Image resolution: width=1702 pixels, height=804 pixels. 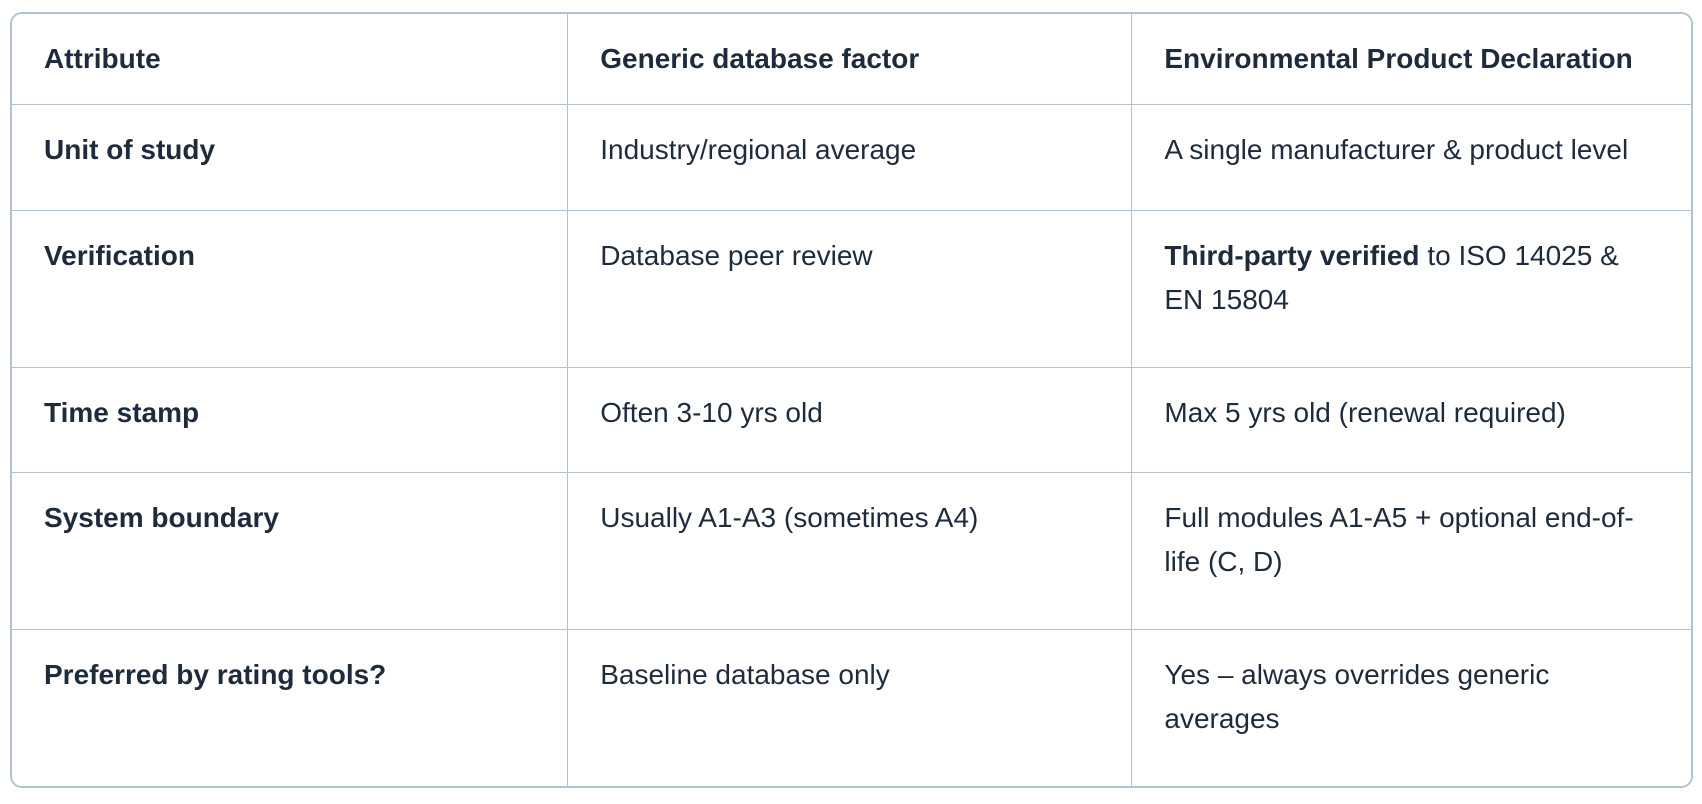 What do you see at coordinates (1411, 157) in the screenshot?
I see `epd-cell: A single manufacturer & product level` at bounding box center [1411, 157].